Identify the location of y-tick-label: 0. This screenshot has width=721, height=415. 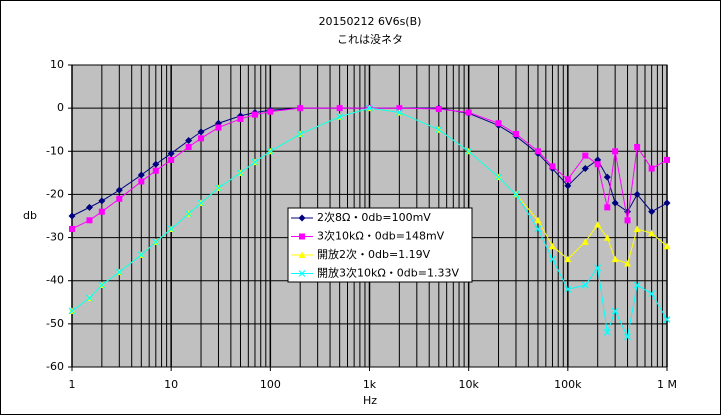
(60, 107).